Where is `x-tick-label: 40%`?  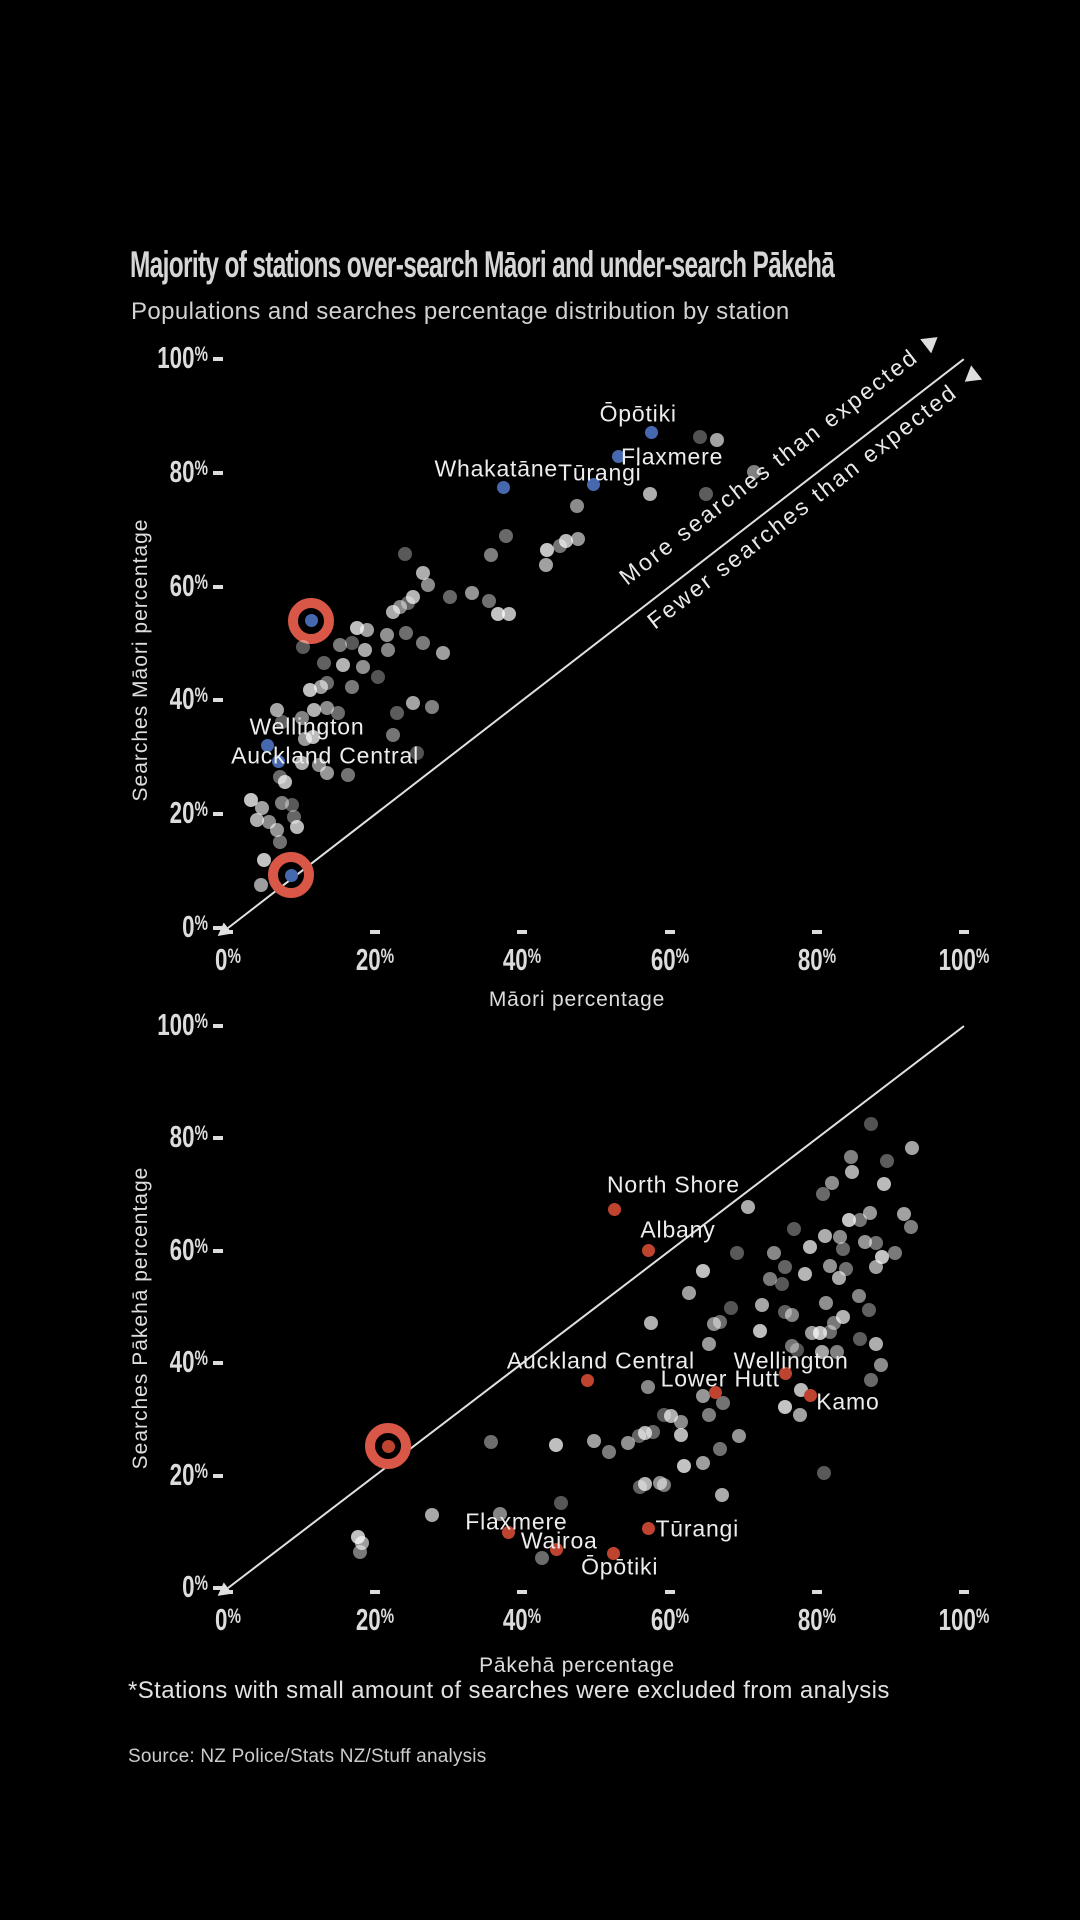
x-tick-label: 40% is located at coordinates (522, 1619).